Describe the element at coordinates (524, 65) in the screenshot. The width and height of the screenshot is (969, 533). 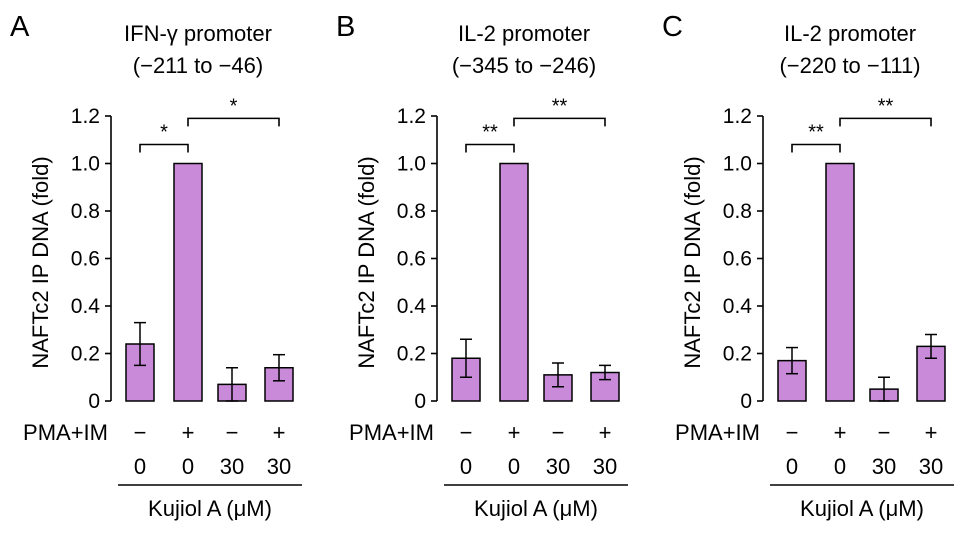
I see `chart-title: (−345 to −246)` at that location.